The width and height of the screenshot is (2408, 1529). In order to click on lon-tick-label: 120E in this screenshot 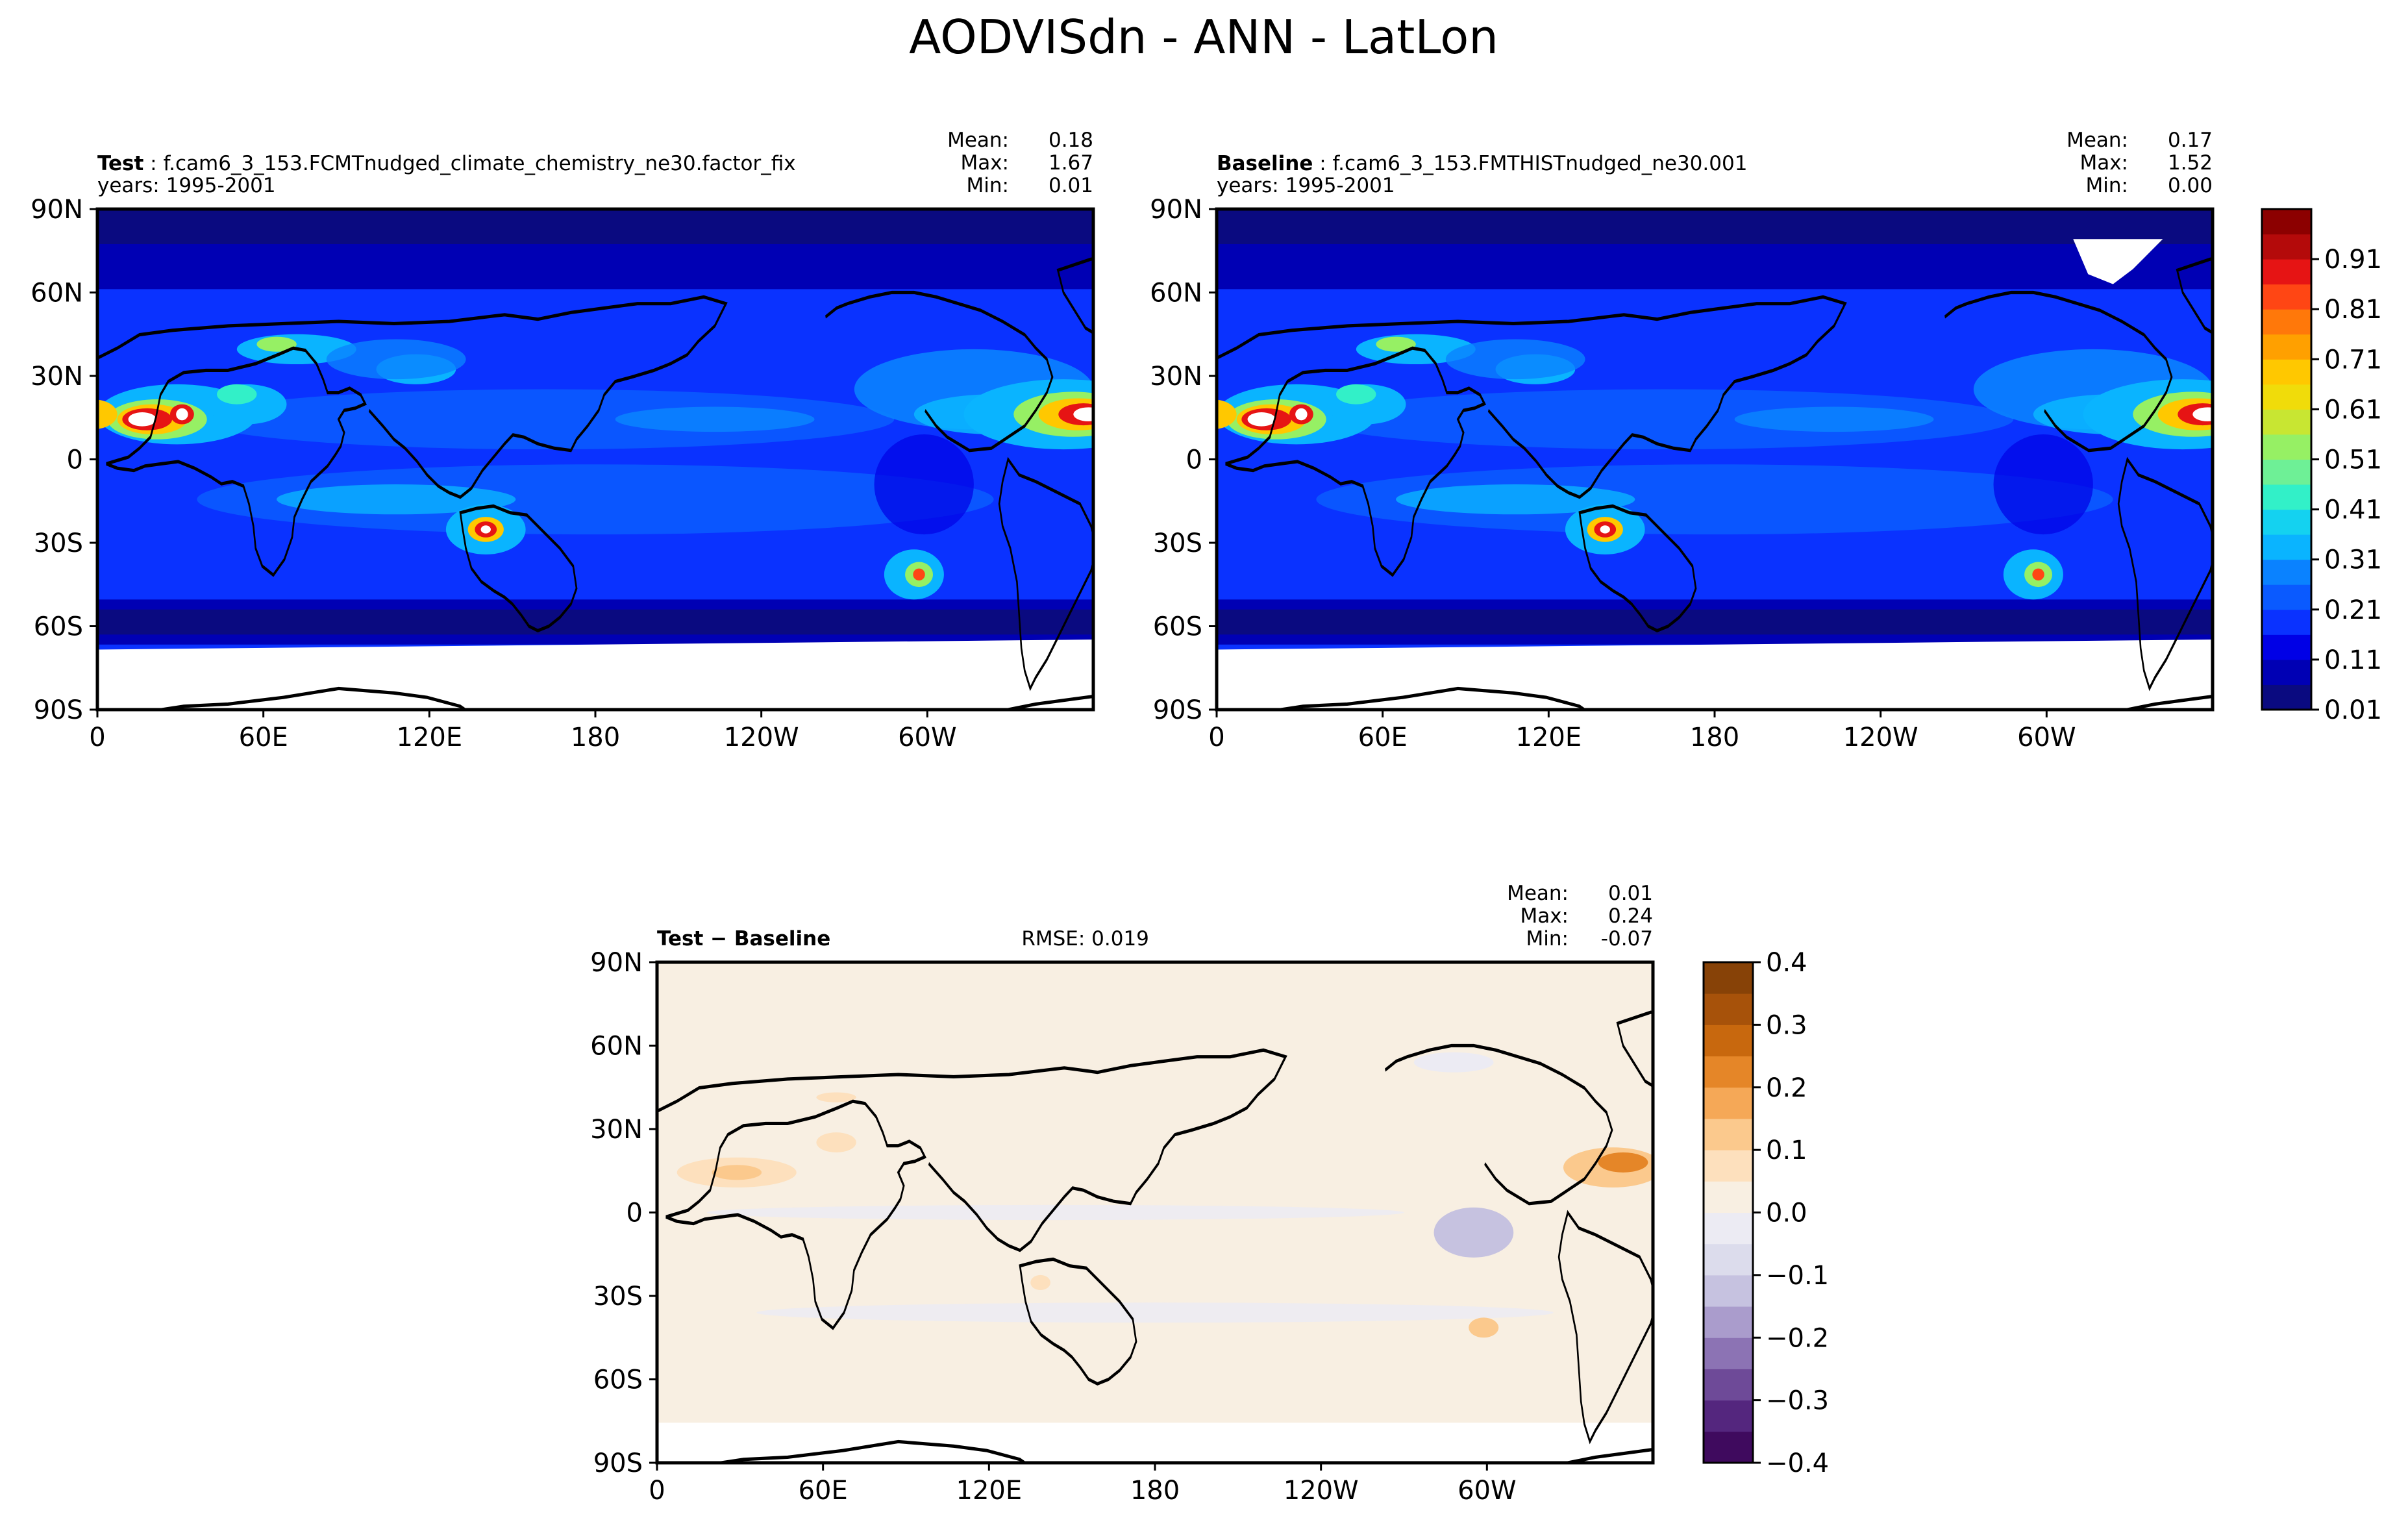, I will do `click(989, 1491)`.